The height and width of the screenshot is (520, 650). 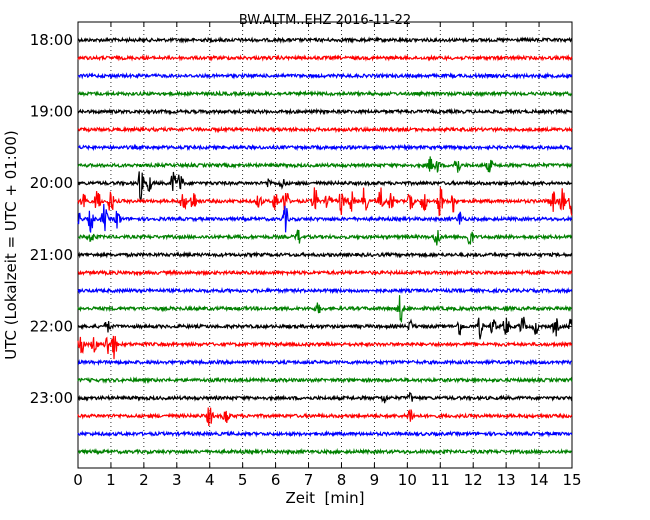 What do you see at coordinates (325, 272) in the screenshot?
I see `trace-21:15` at bounding box center [325, 272].